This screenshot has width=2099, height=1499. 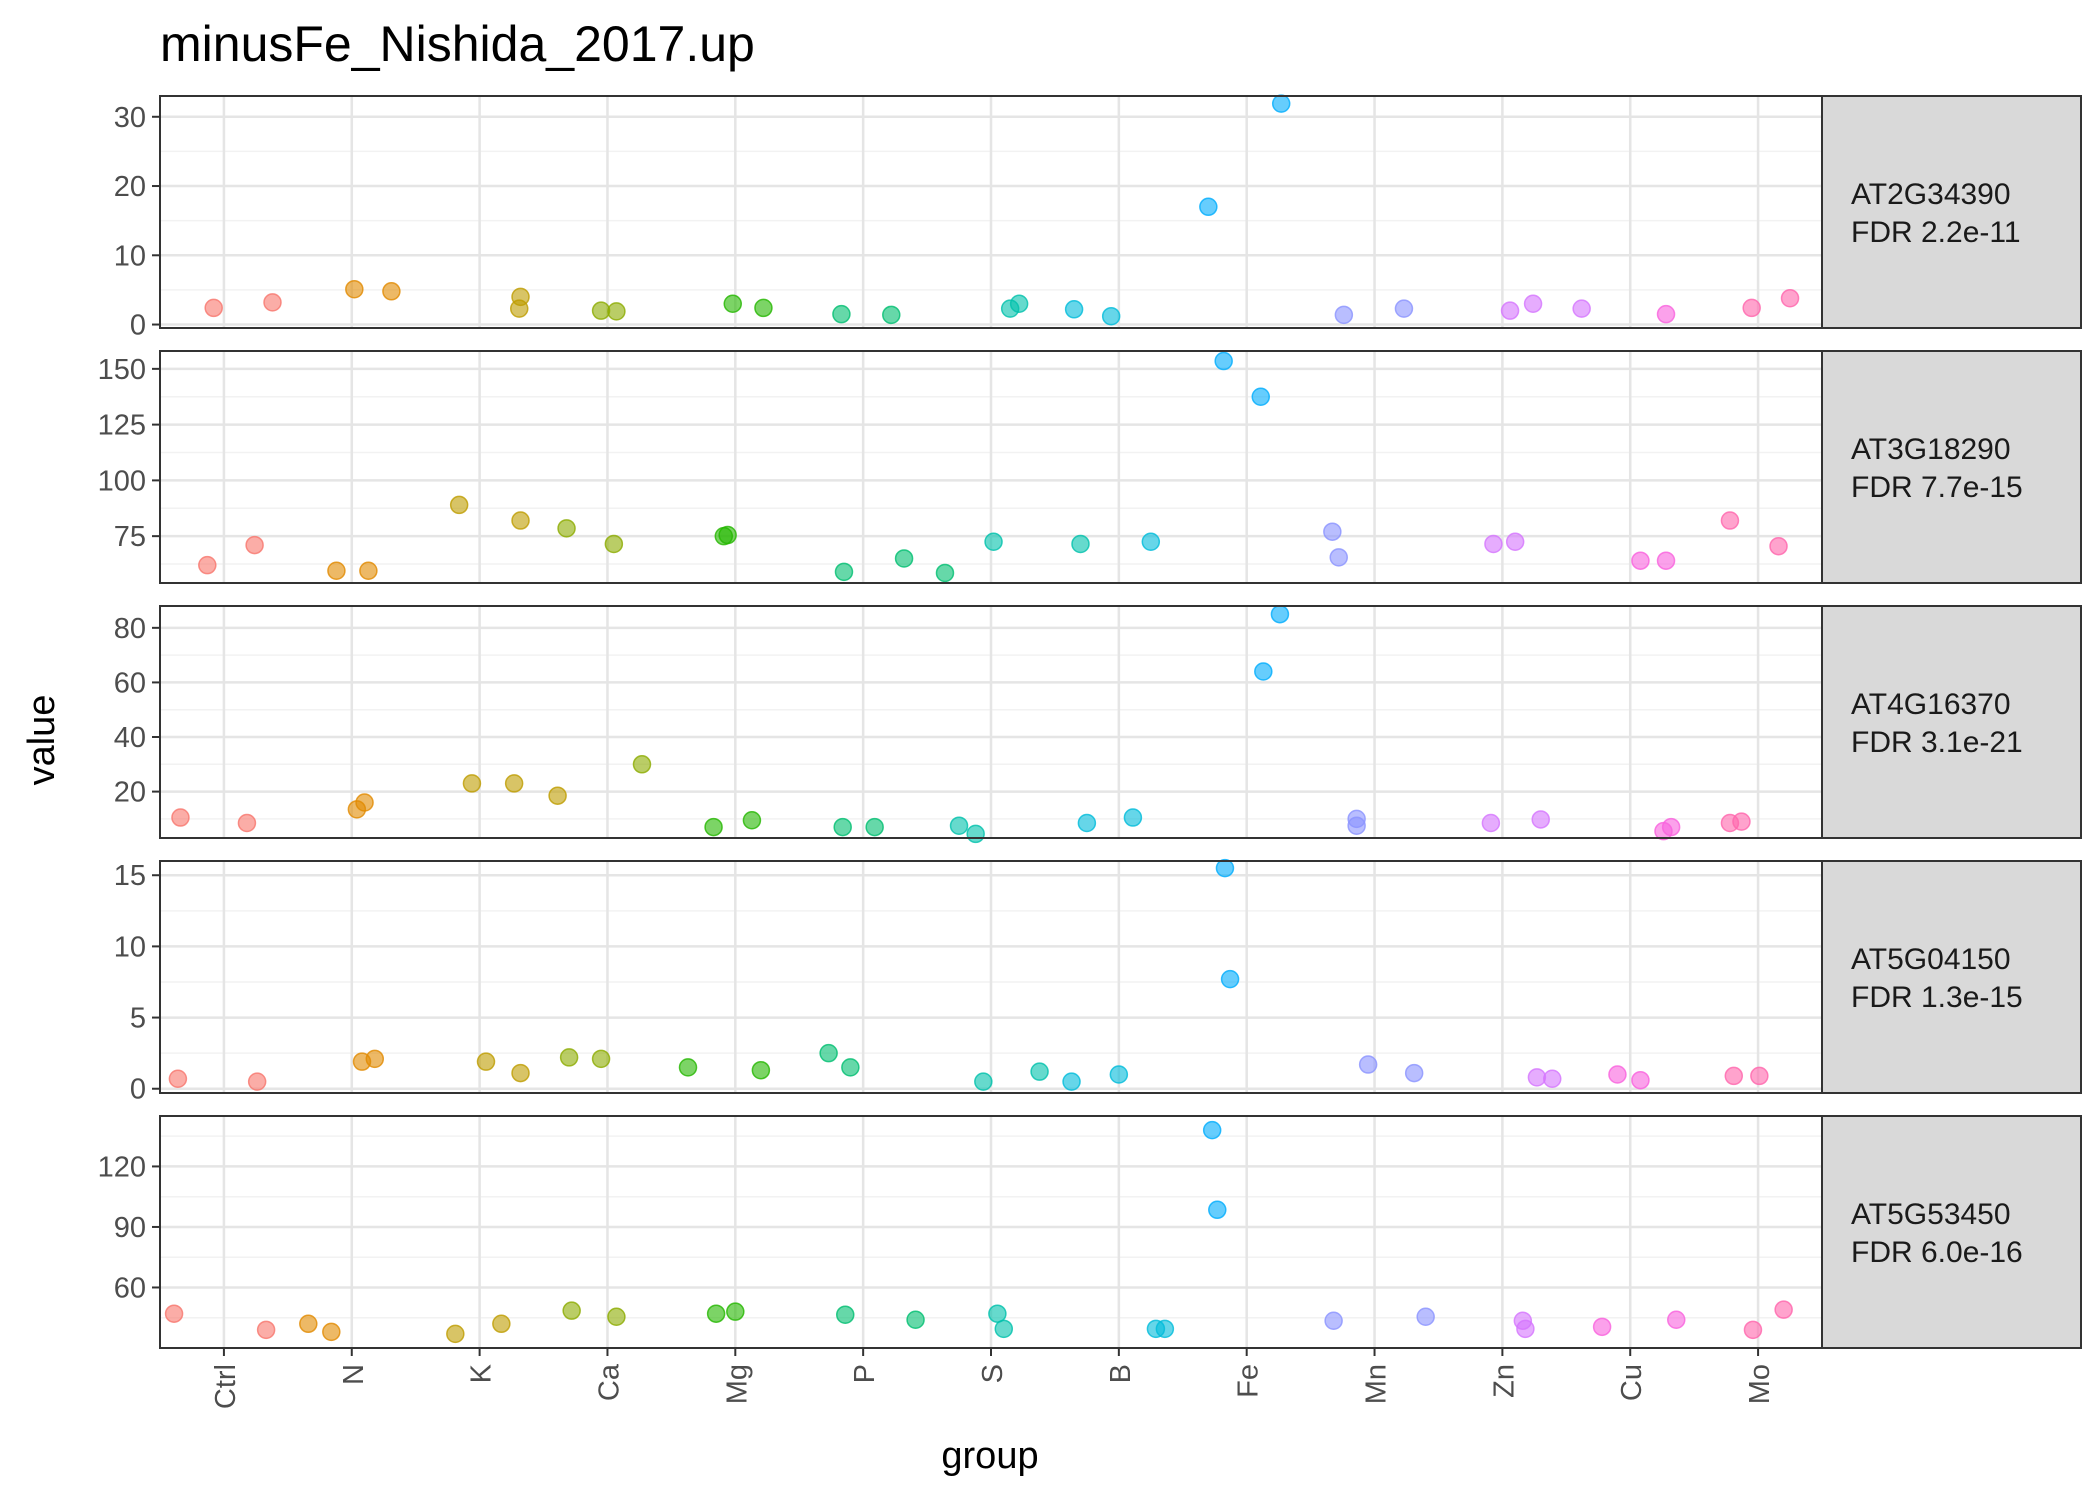 I want to click on facet-fdr-label: FDR 1.3e-15, so click(x=1937, y=997).